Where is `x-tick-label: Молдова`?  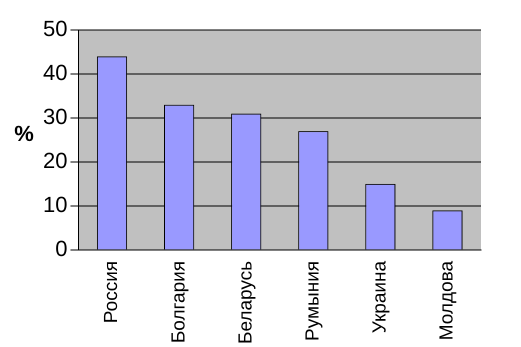
x-tick-label: Молдова is located at coordinates (447, 300).